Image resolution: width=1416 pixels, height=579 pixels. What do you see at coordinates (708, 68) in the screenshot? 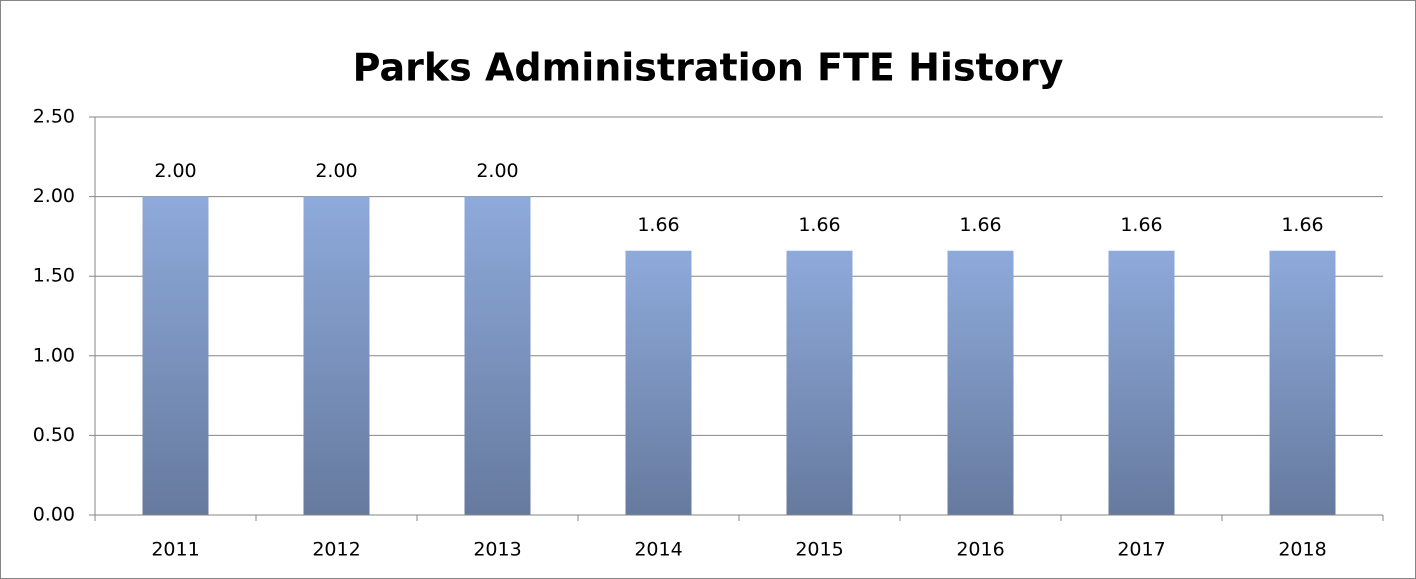
I see `chart-title: Parks Administration FTE History` at bounding box center [708, 68].